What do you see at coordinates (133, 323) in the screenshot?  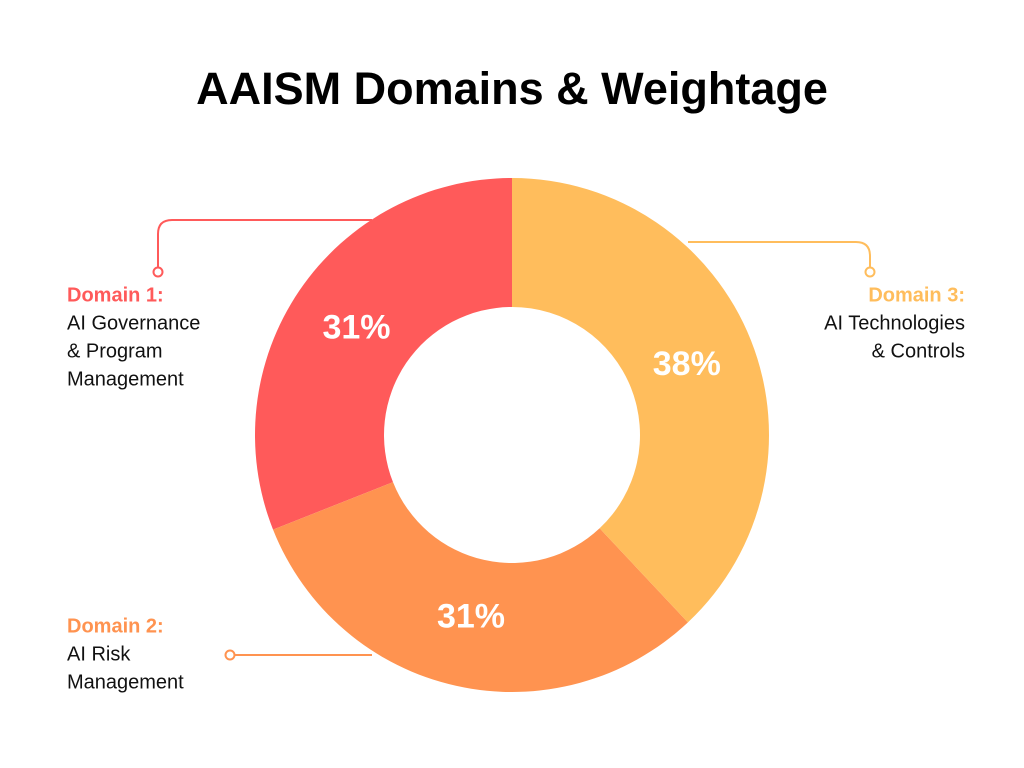 I see `legend-description: AI Governance` at bounding box center [133, 323].